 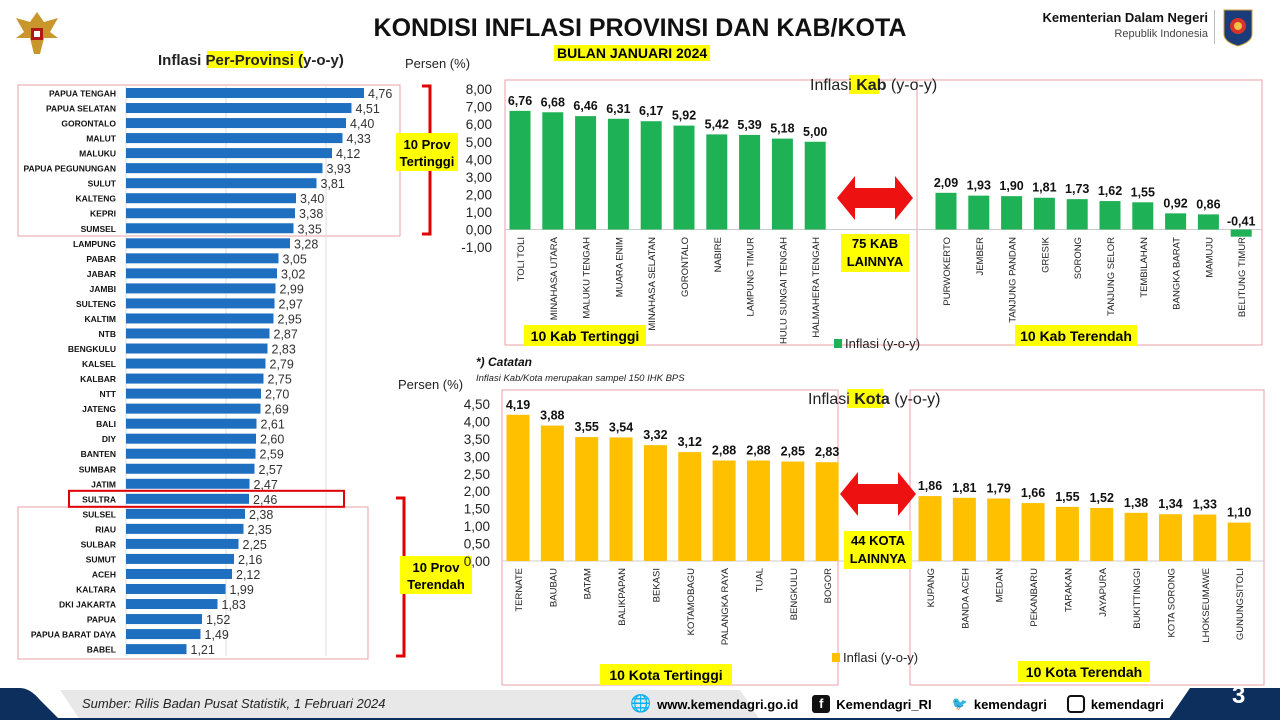 What do you see at coordinates (319, 60) in the screenshot?
I see `province-chart-title-part: (y-o-y)` at bounding box center [319, 60].